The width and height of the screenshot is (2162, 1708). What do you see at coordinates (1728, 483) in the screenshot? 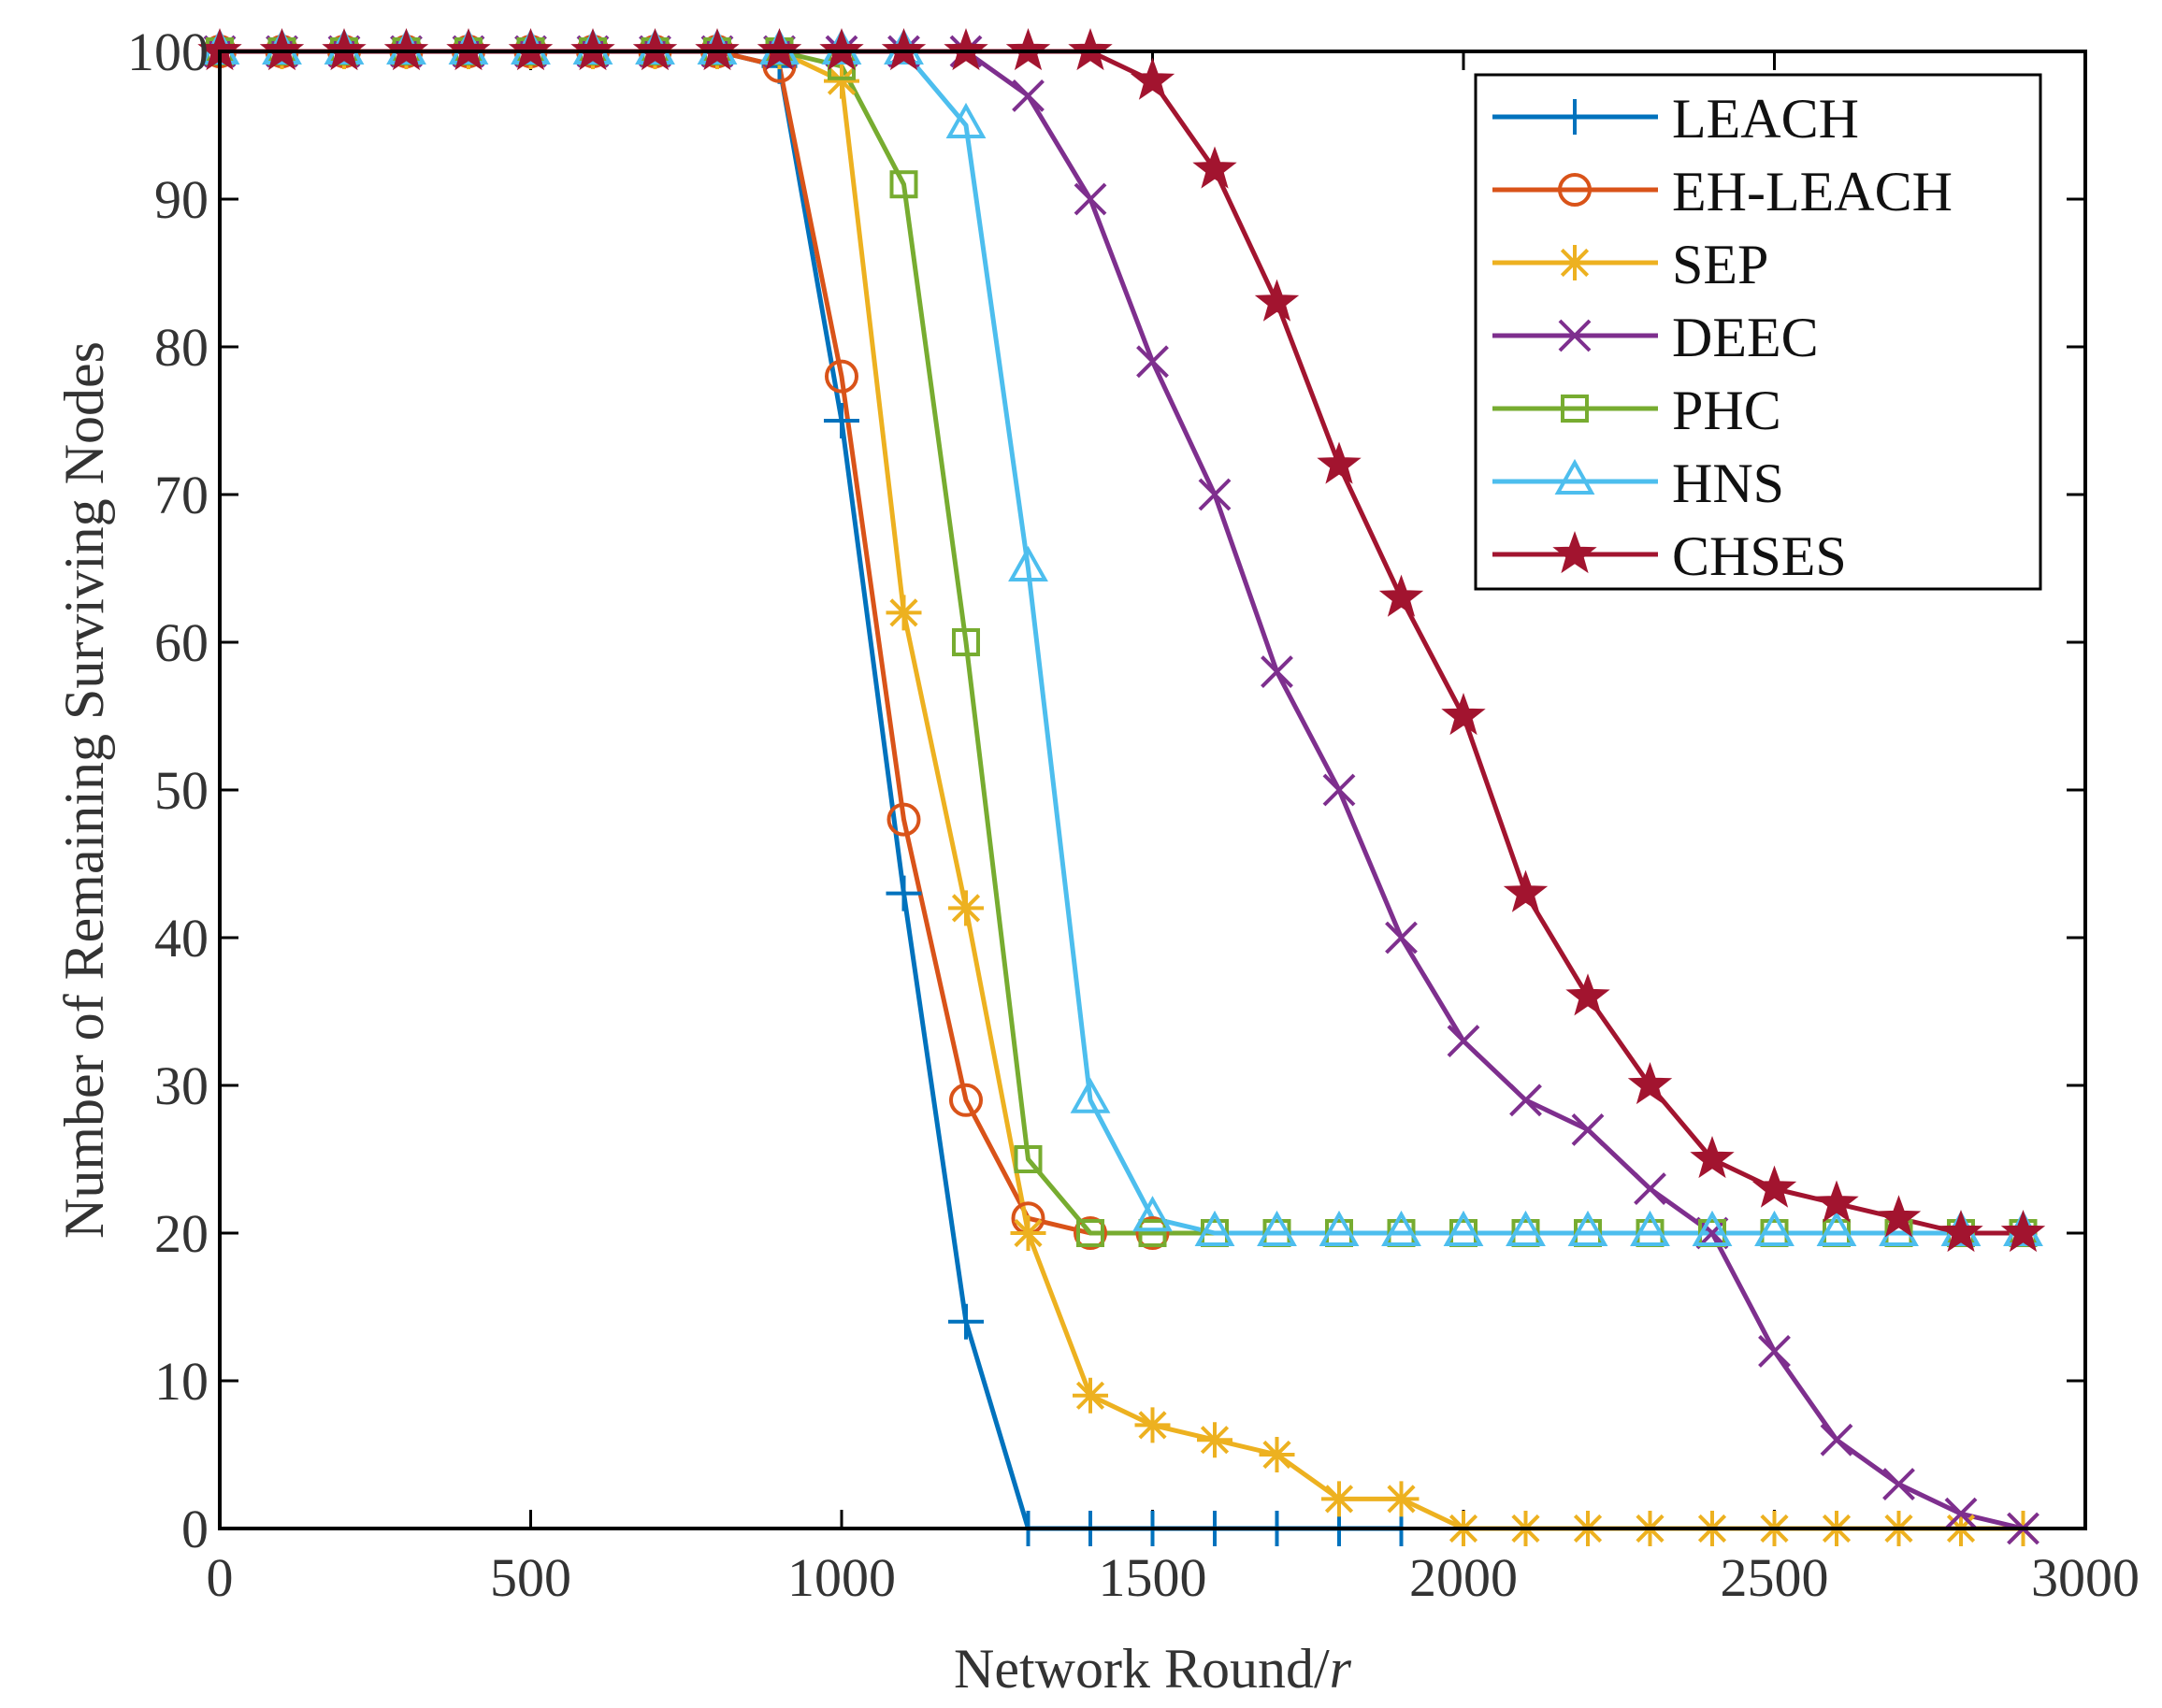
I see `legend-label-hns: HNS` at bounding box center [1728, 483].